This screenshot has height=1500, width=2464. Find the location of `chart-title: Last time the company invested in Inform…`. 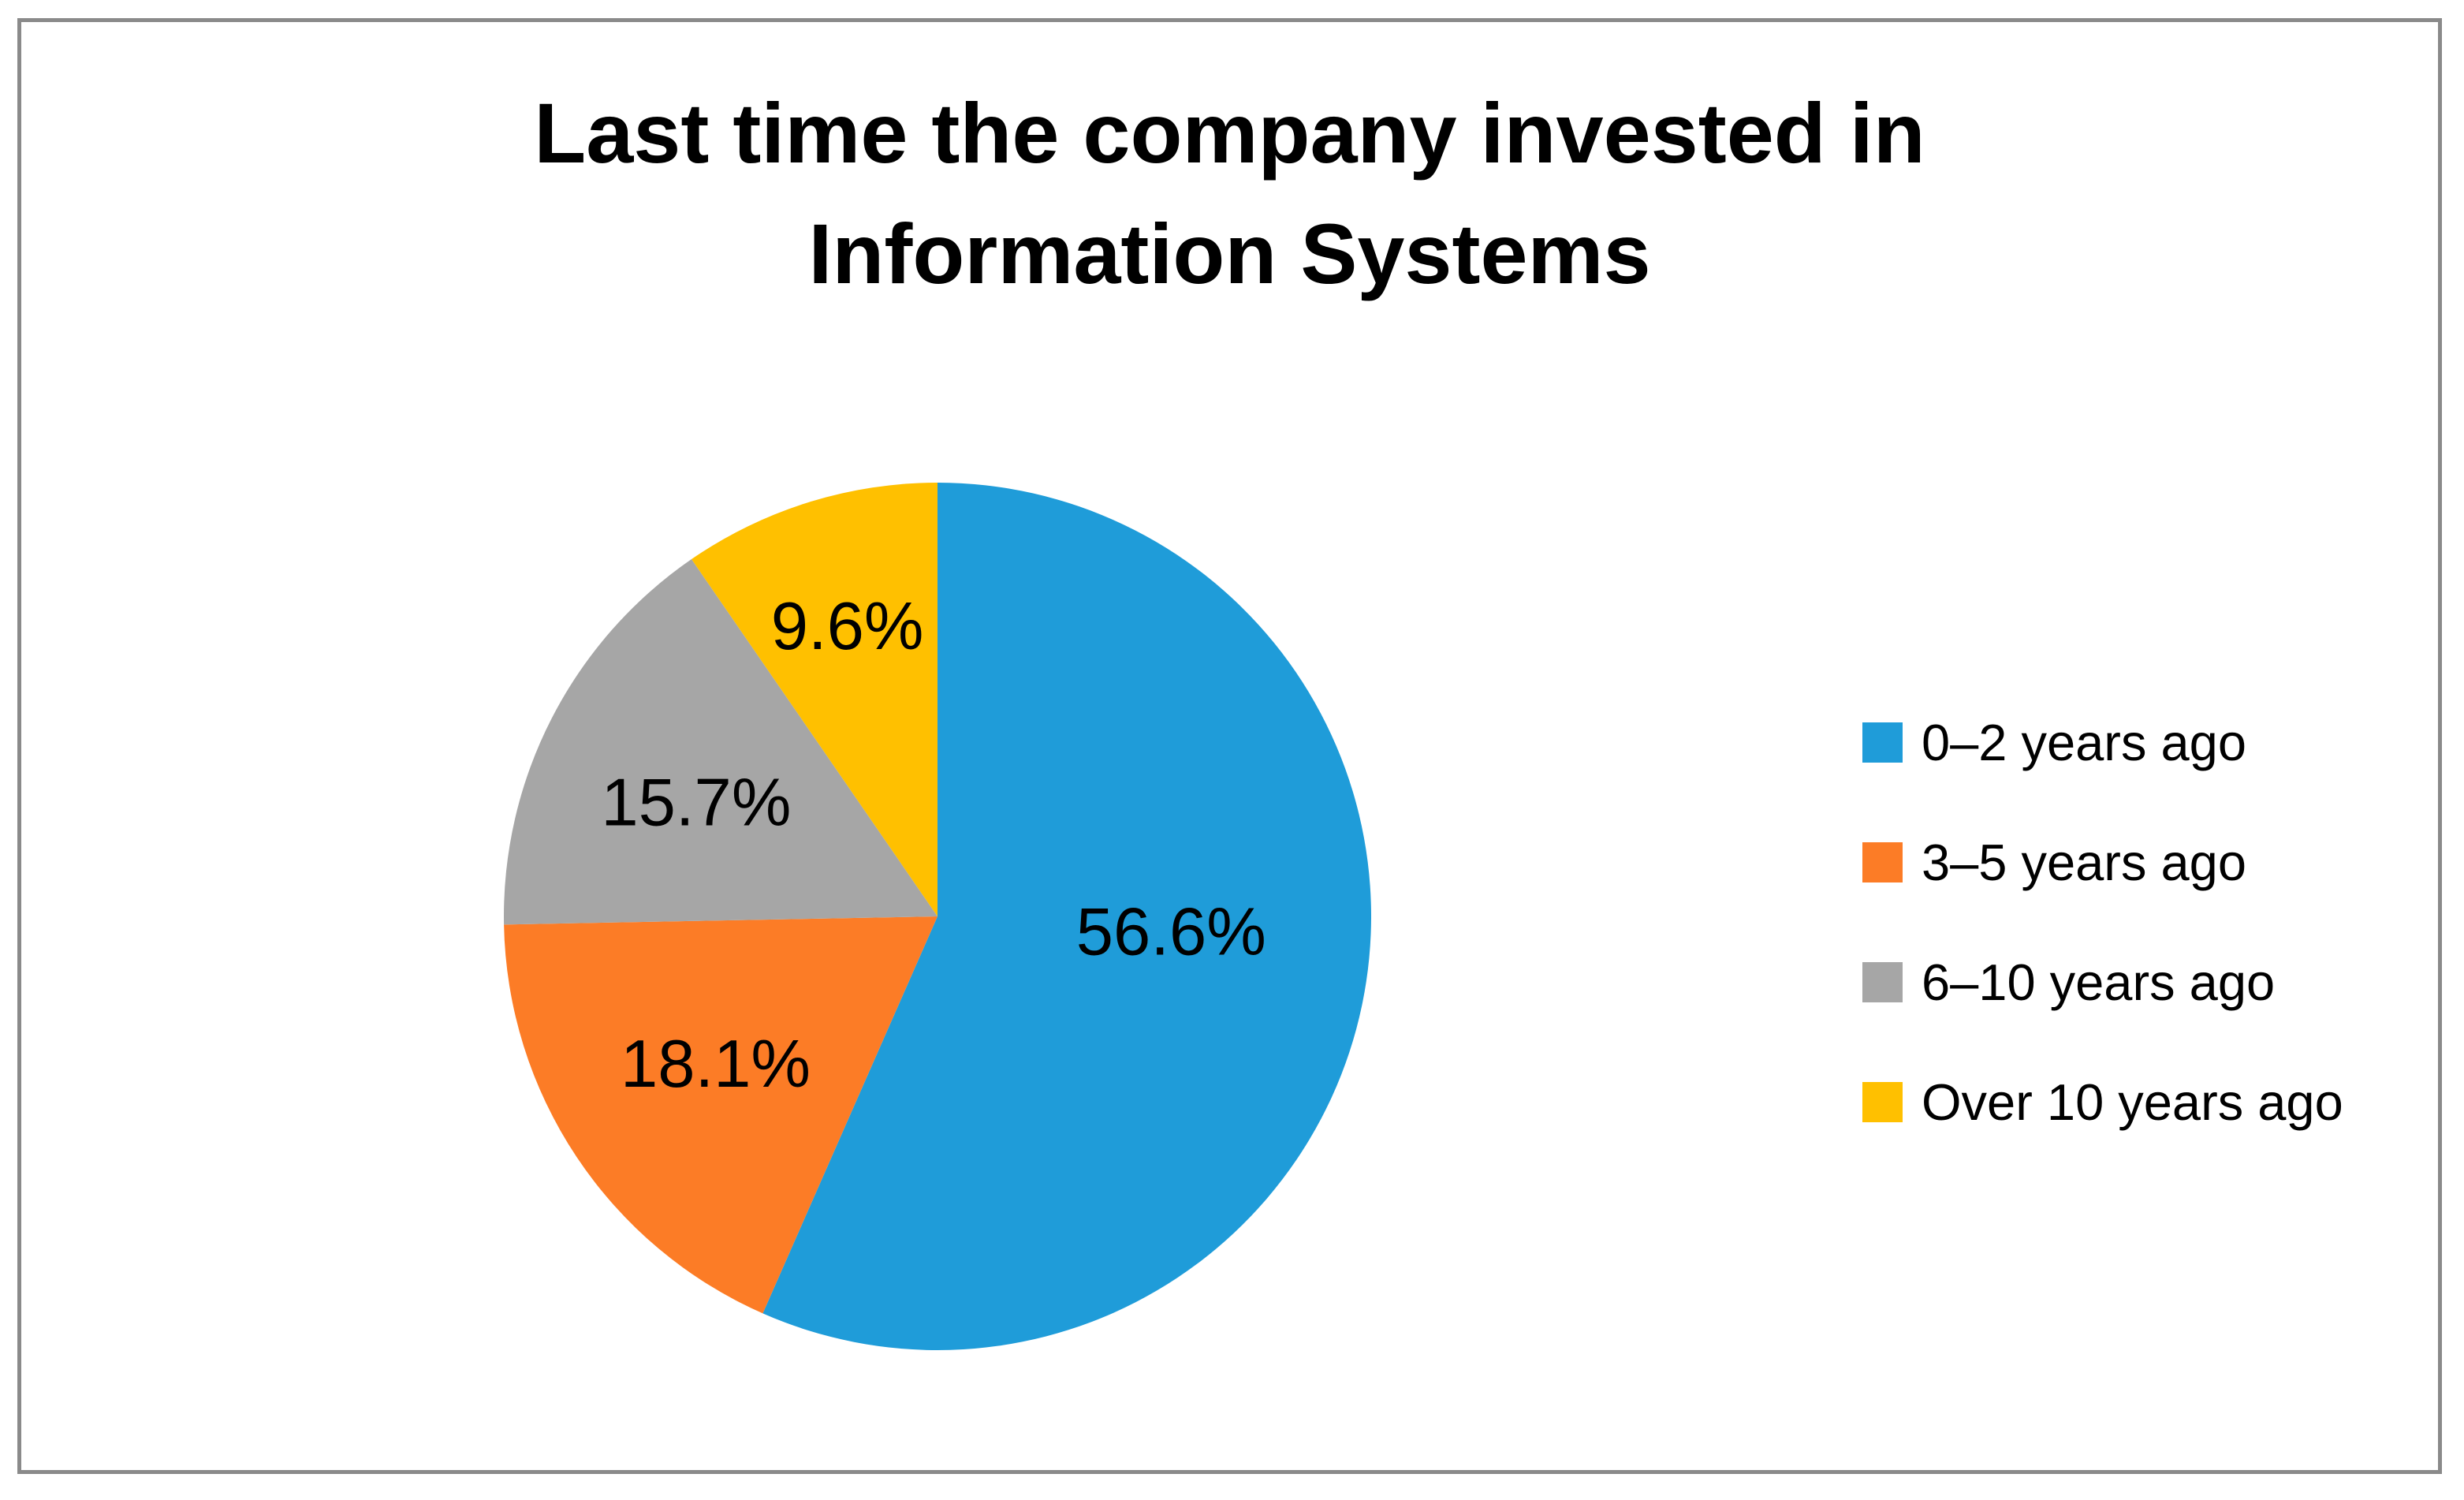

chart-title: Last time the company invested in Inform… is located at coordinates (1230, 193).